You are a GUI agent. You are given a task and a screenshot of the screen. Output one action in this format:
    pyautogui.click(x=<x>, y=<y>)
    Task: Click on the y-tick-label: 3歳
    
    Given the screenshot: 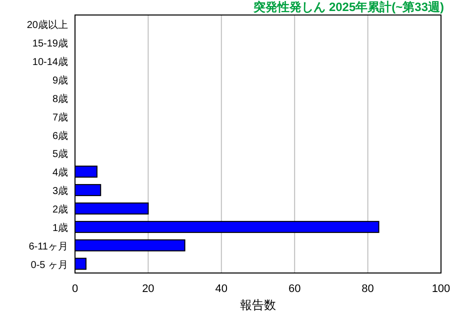 What is the action you would take?
    pyautogui.click(x=60, y=191)
    